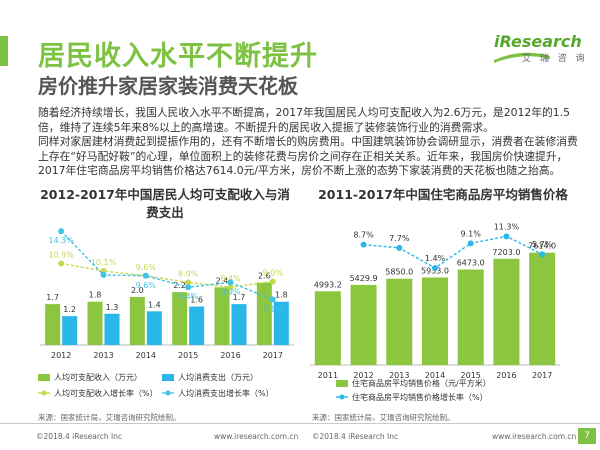 The width and height of the screenshot is (600, 450). I want to click on footer-copyright: ©2018.4 iResearch Inc, so click(79, 436).